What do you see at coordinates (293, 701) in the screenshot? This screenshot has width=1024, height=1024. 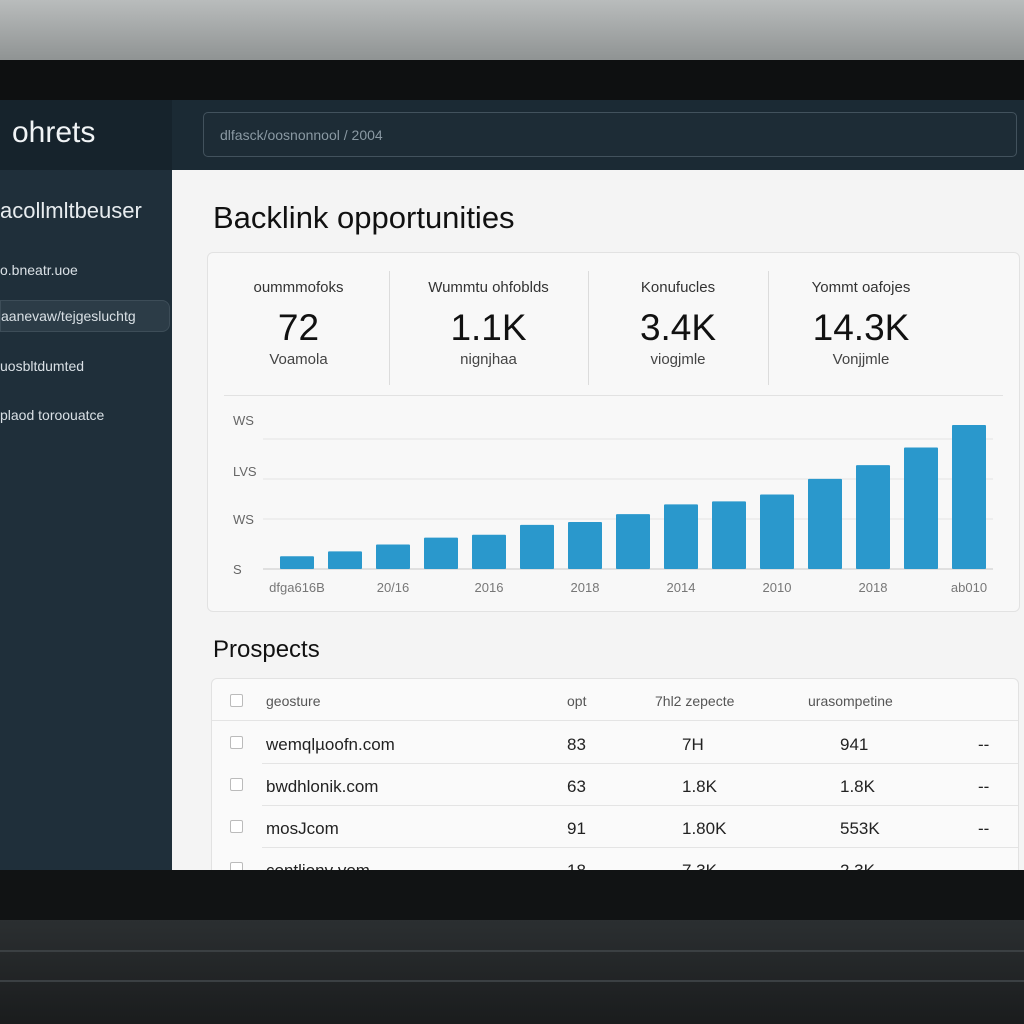 I see `column-header: geosture` at bounding box center [293, 701].